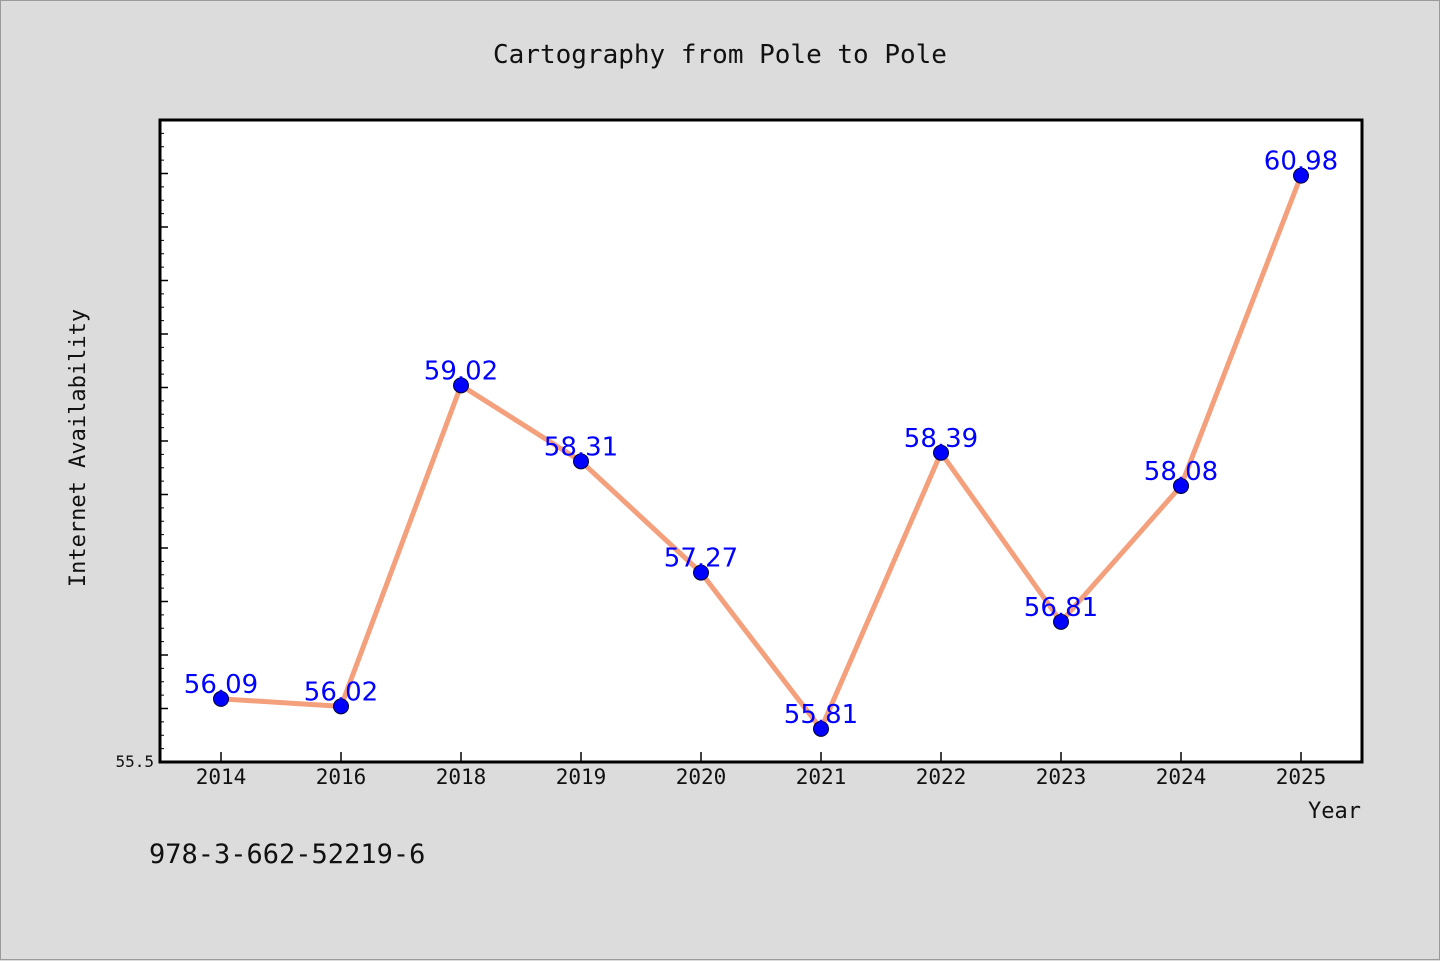 The height and width of the screenshot is (961, 1440). I want to click on isbn-footer: 978-3-662-52219-6, so click(287, 854).